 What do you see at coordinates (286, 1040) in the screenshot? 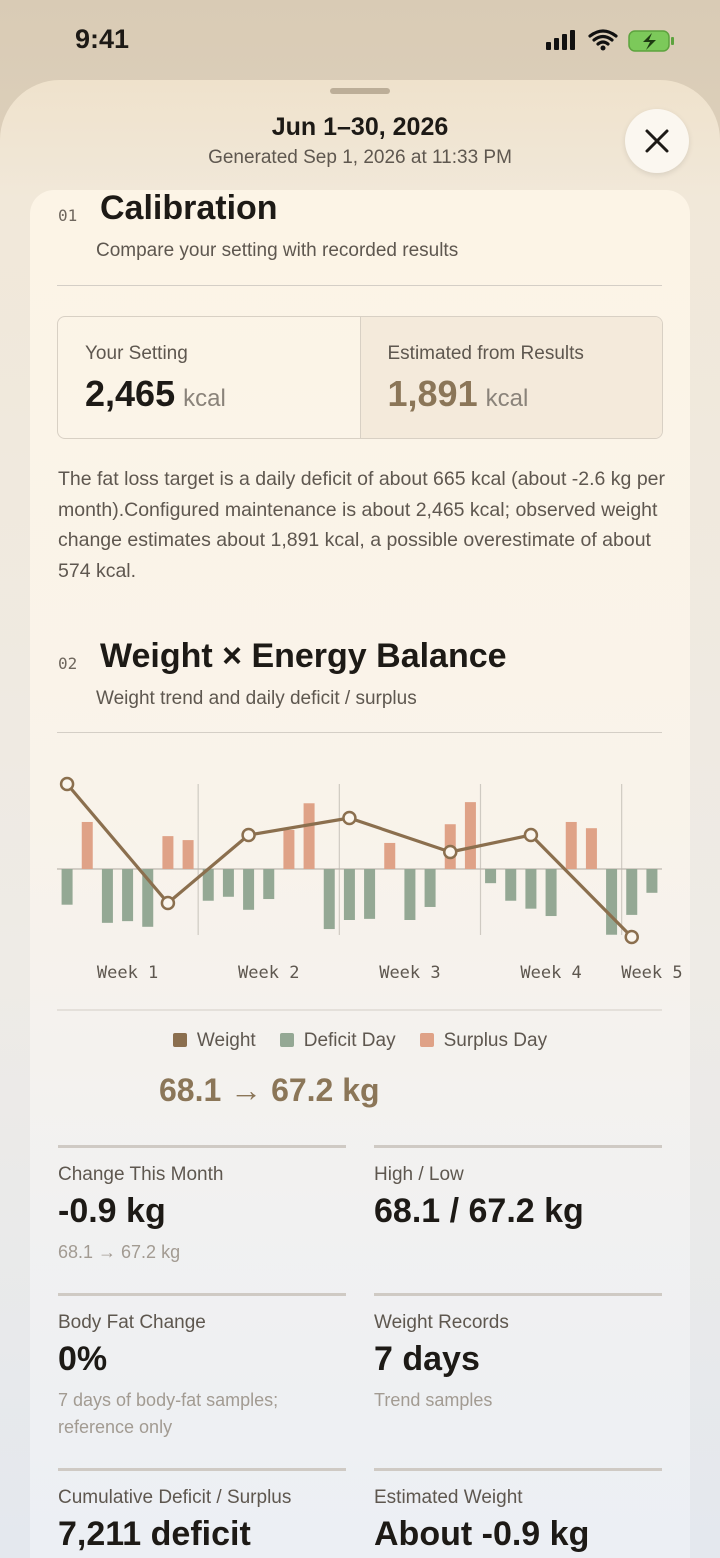
I see `legend-swatch` at bounding box center [286, 1040].